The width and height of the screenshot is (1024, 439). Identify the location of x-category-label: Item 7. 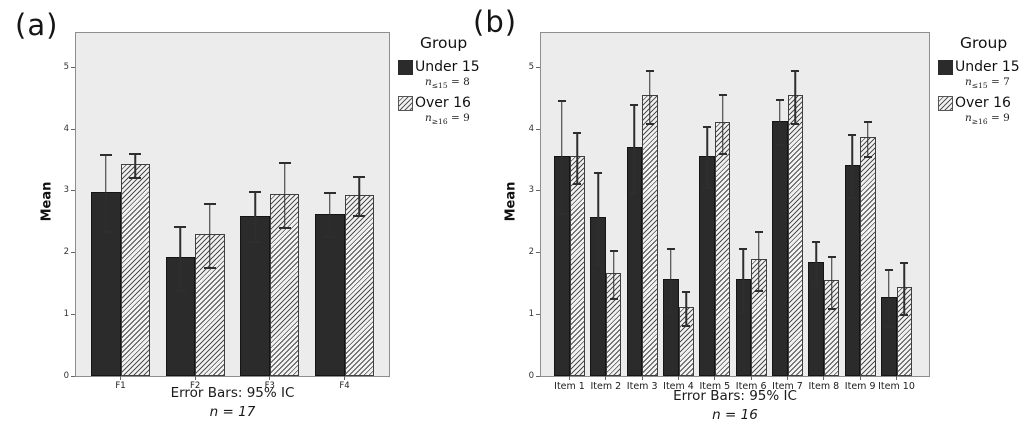
(787, 386).